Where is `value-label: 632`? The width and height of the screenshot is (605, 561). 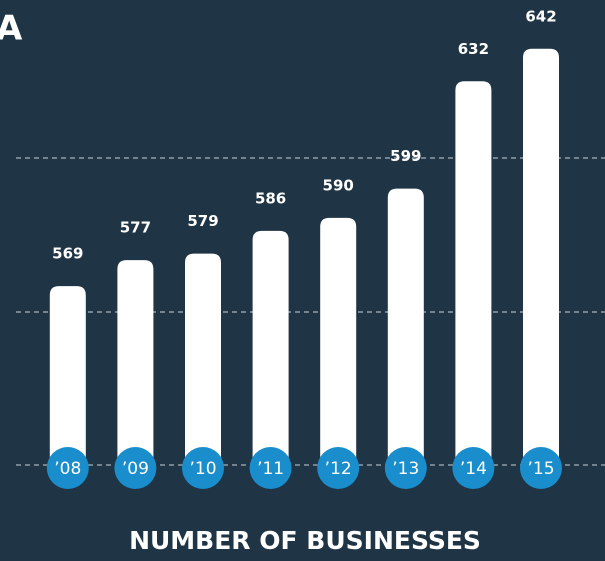 value-label: 632 is located at coordinates (473, 49).